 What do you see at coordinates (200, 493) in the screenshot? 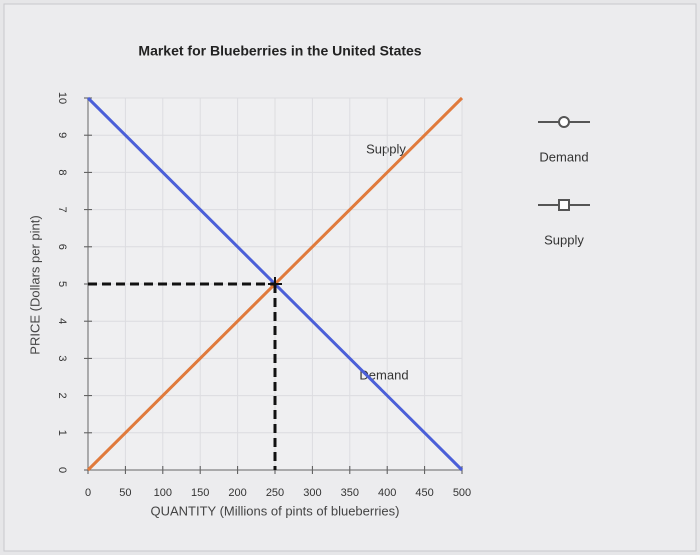
I see `x-tick-label: 150` at bounding box center [200, 493].